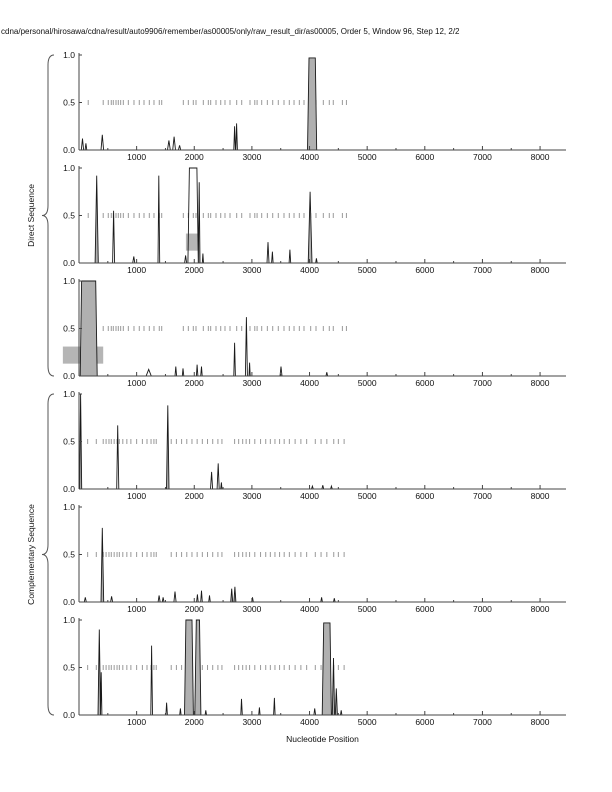 This screenshot has height=792, width=612. What do you see at coordinates (31, 215) in the screenshot?
I see `direct-sequence-label: Direct Sequence` at bounding box center [31, 215].